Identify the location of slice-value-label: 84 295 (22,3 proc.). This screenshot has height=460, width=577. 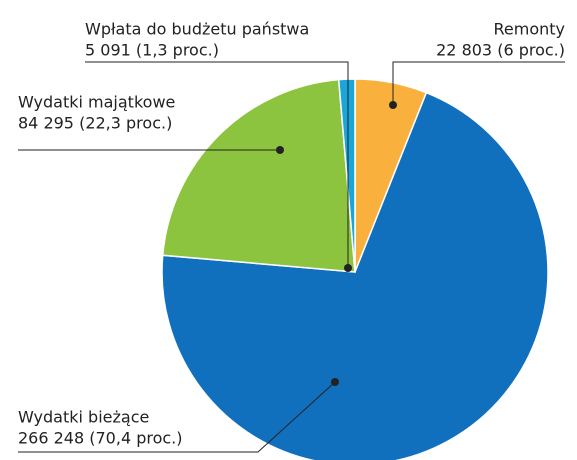
(95, 123).